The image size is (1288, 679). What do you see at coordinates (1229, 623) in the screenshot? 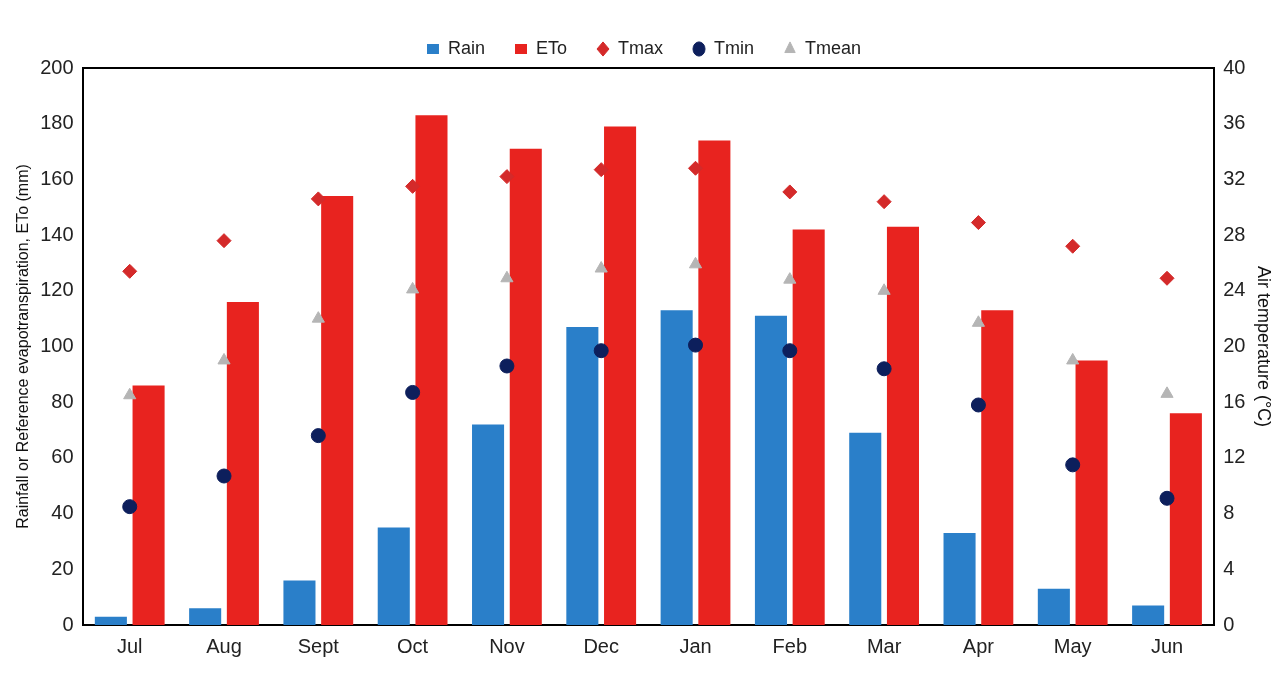
I see `y2-tick-label: 0` at bounding box center [1229, 623].